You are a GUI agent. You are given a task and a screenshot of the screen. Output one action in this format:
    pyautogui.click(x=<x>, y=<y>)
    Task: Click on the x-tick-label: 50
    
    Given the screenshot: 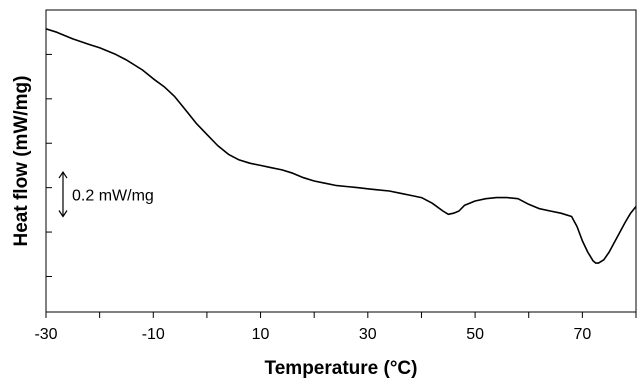 What is the action you would take?
    pyautogui.click(x=475, y=334)
    